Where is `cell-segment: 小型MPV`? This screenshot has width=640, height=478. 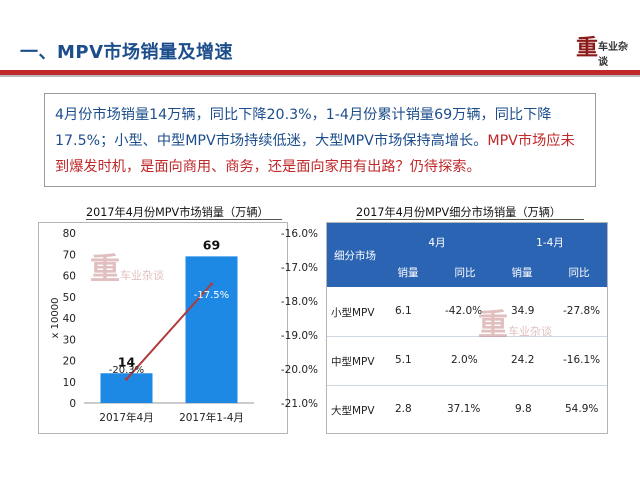
cell-segment: 小型MPV is located at coordinates (353, 313).